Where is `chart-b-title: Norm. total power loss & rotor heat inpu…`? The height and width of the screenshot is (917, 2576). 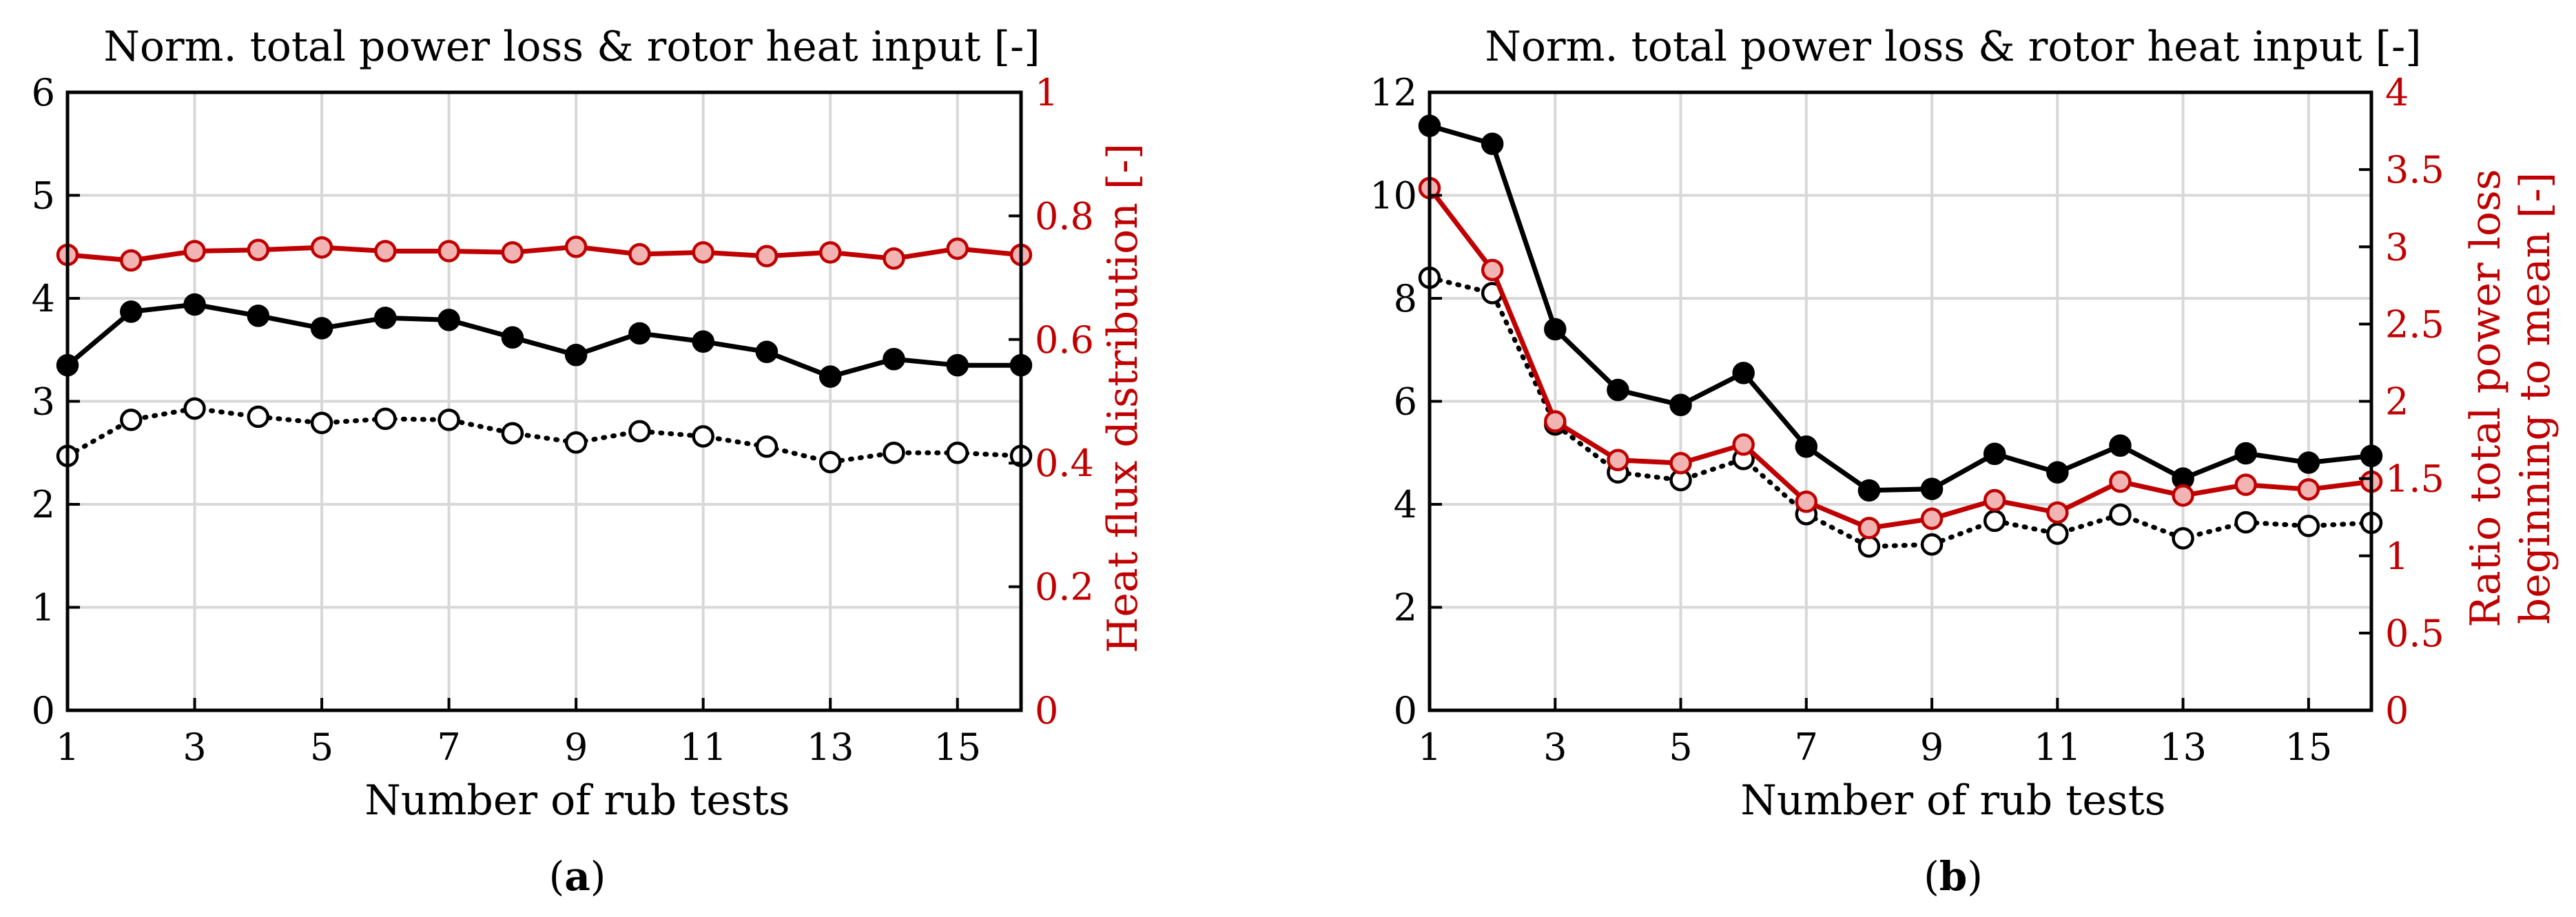
chart-b-title: Norm. total power loss & rotor heat inpu… is located at coordinates (1953, 47).